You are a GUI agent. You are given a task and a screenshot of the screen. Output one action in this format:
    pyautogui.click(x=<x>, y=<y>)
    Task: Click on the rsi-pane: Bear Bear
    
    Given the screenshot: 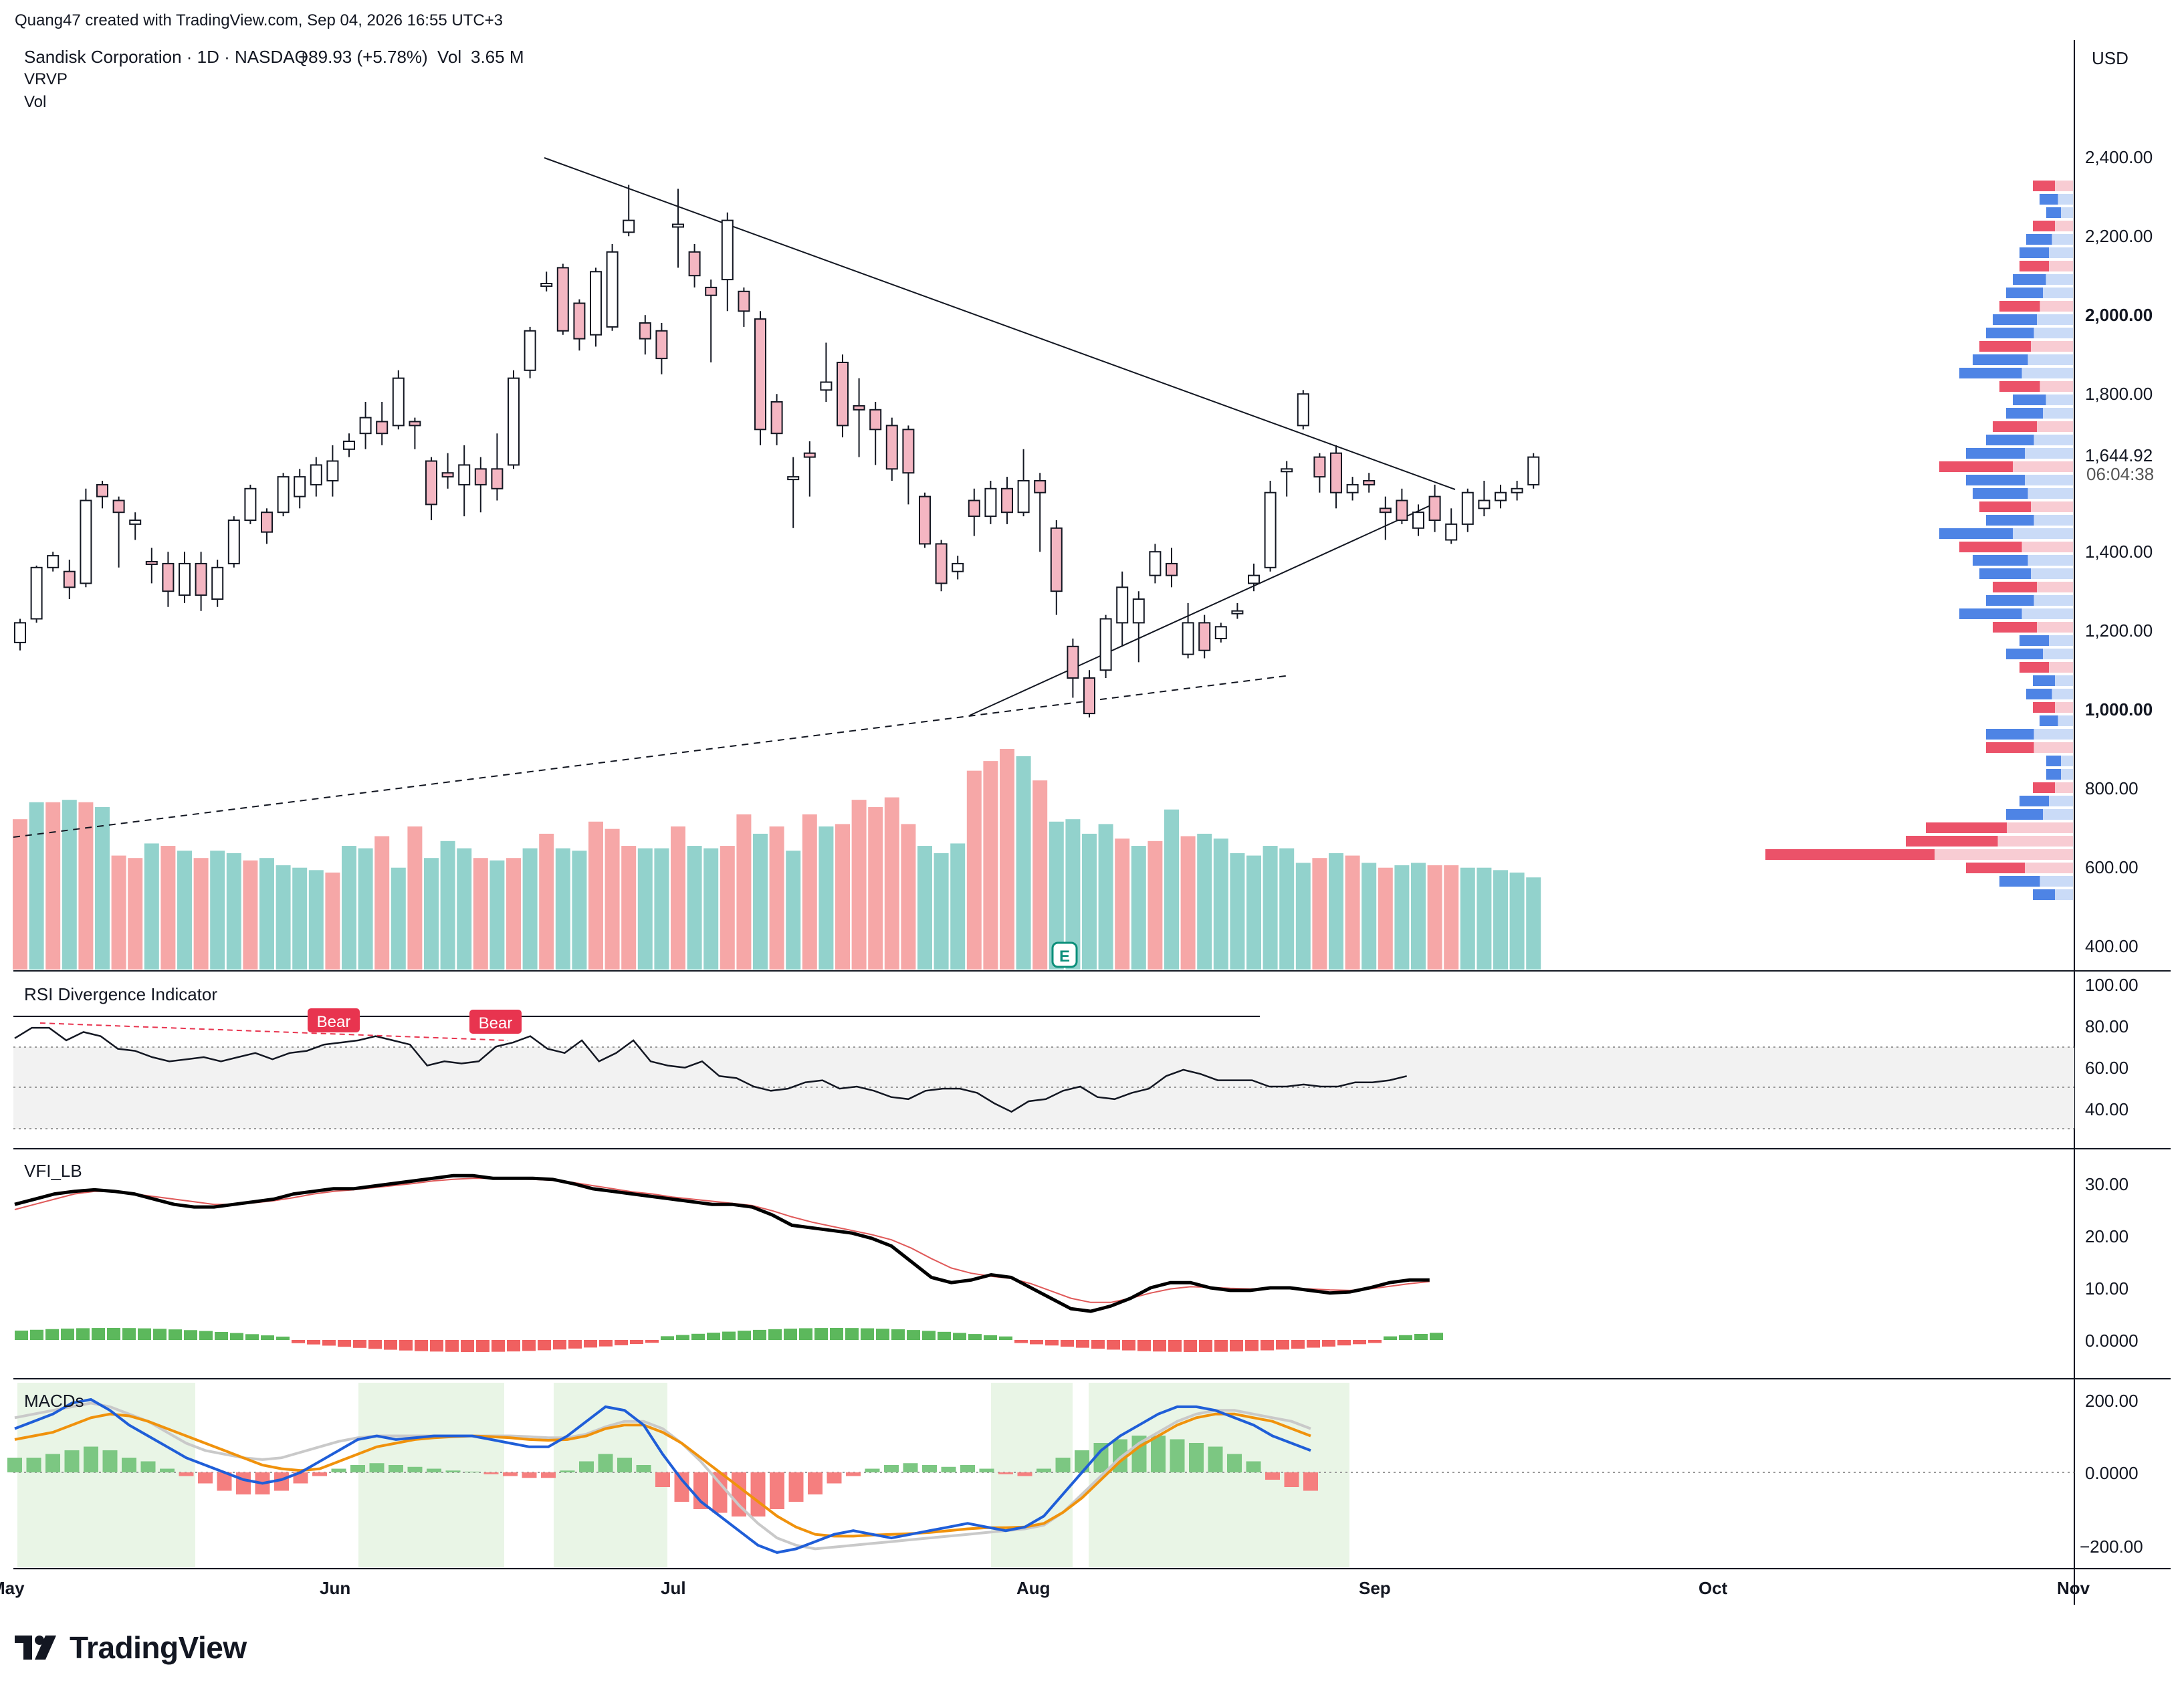 What is the action you would take?
    pyautogui.click(x=1043, y=1068)
    